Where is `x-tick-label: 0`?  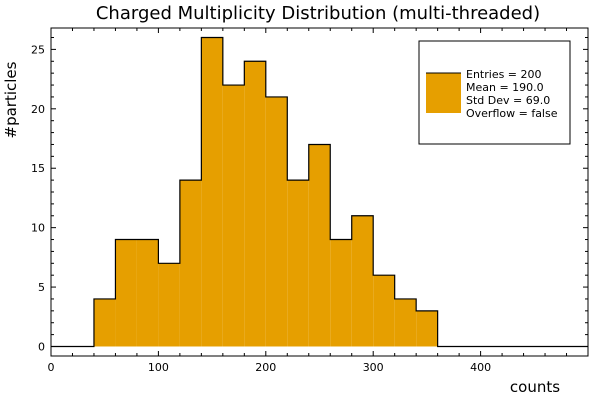 x-tick-label: 0 is located at coordinates (51, 367).